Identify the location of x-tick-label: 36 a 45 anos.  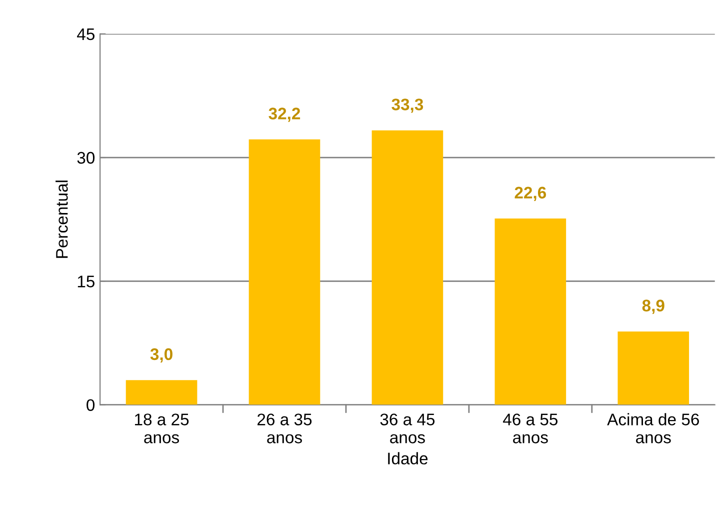
(407, 429).